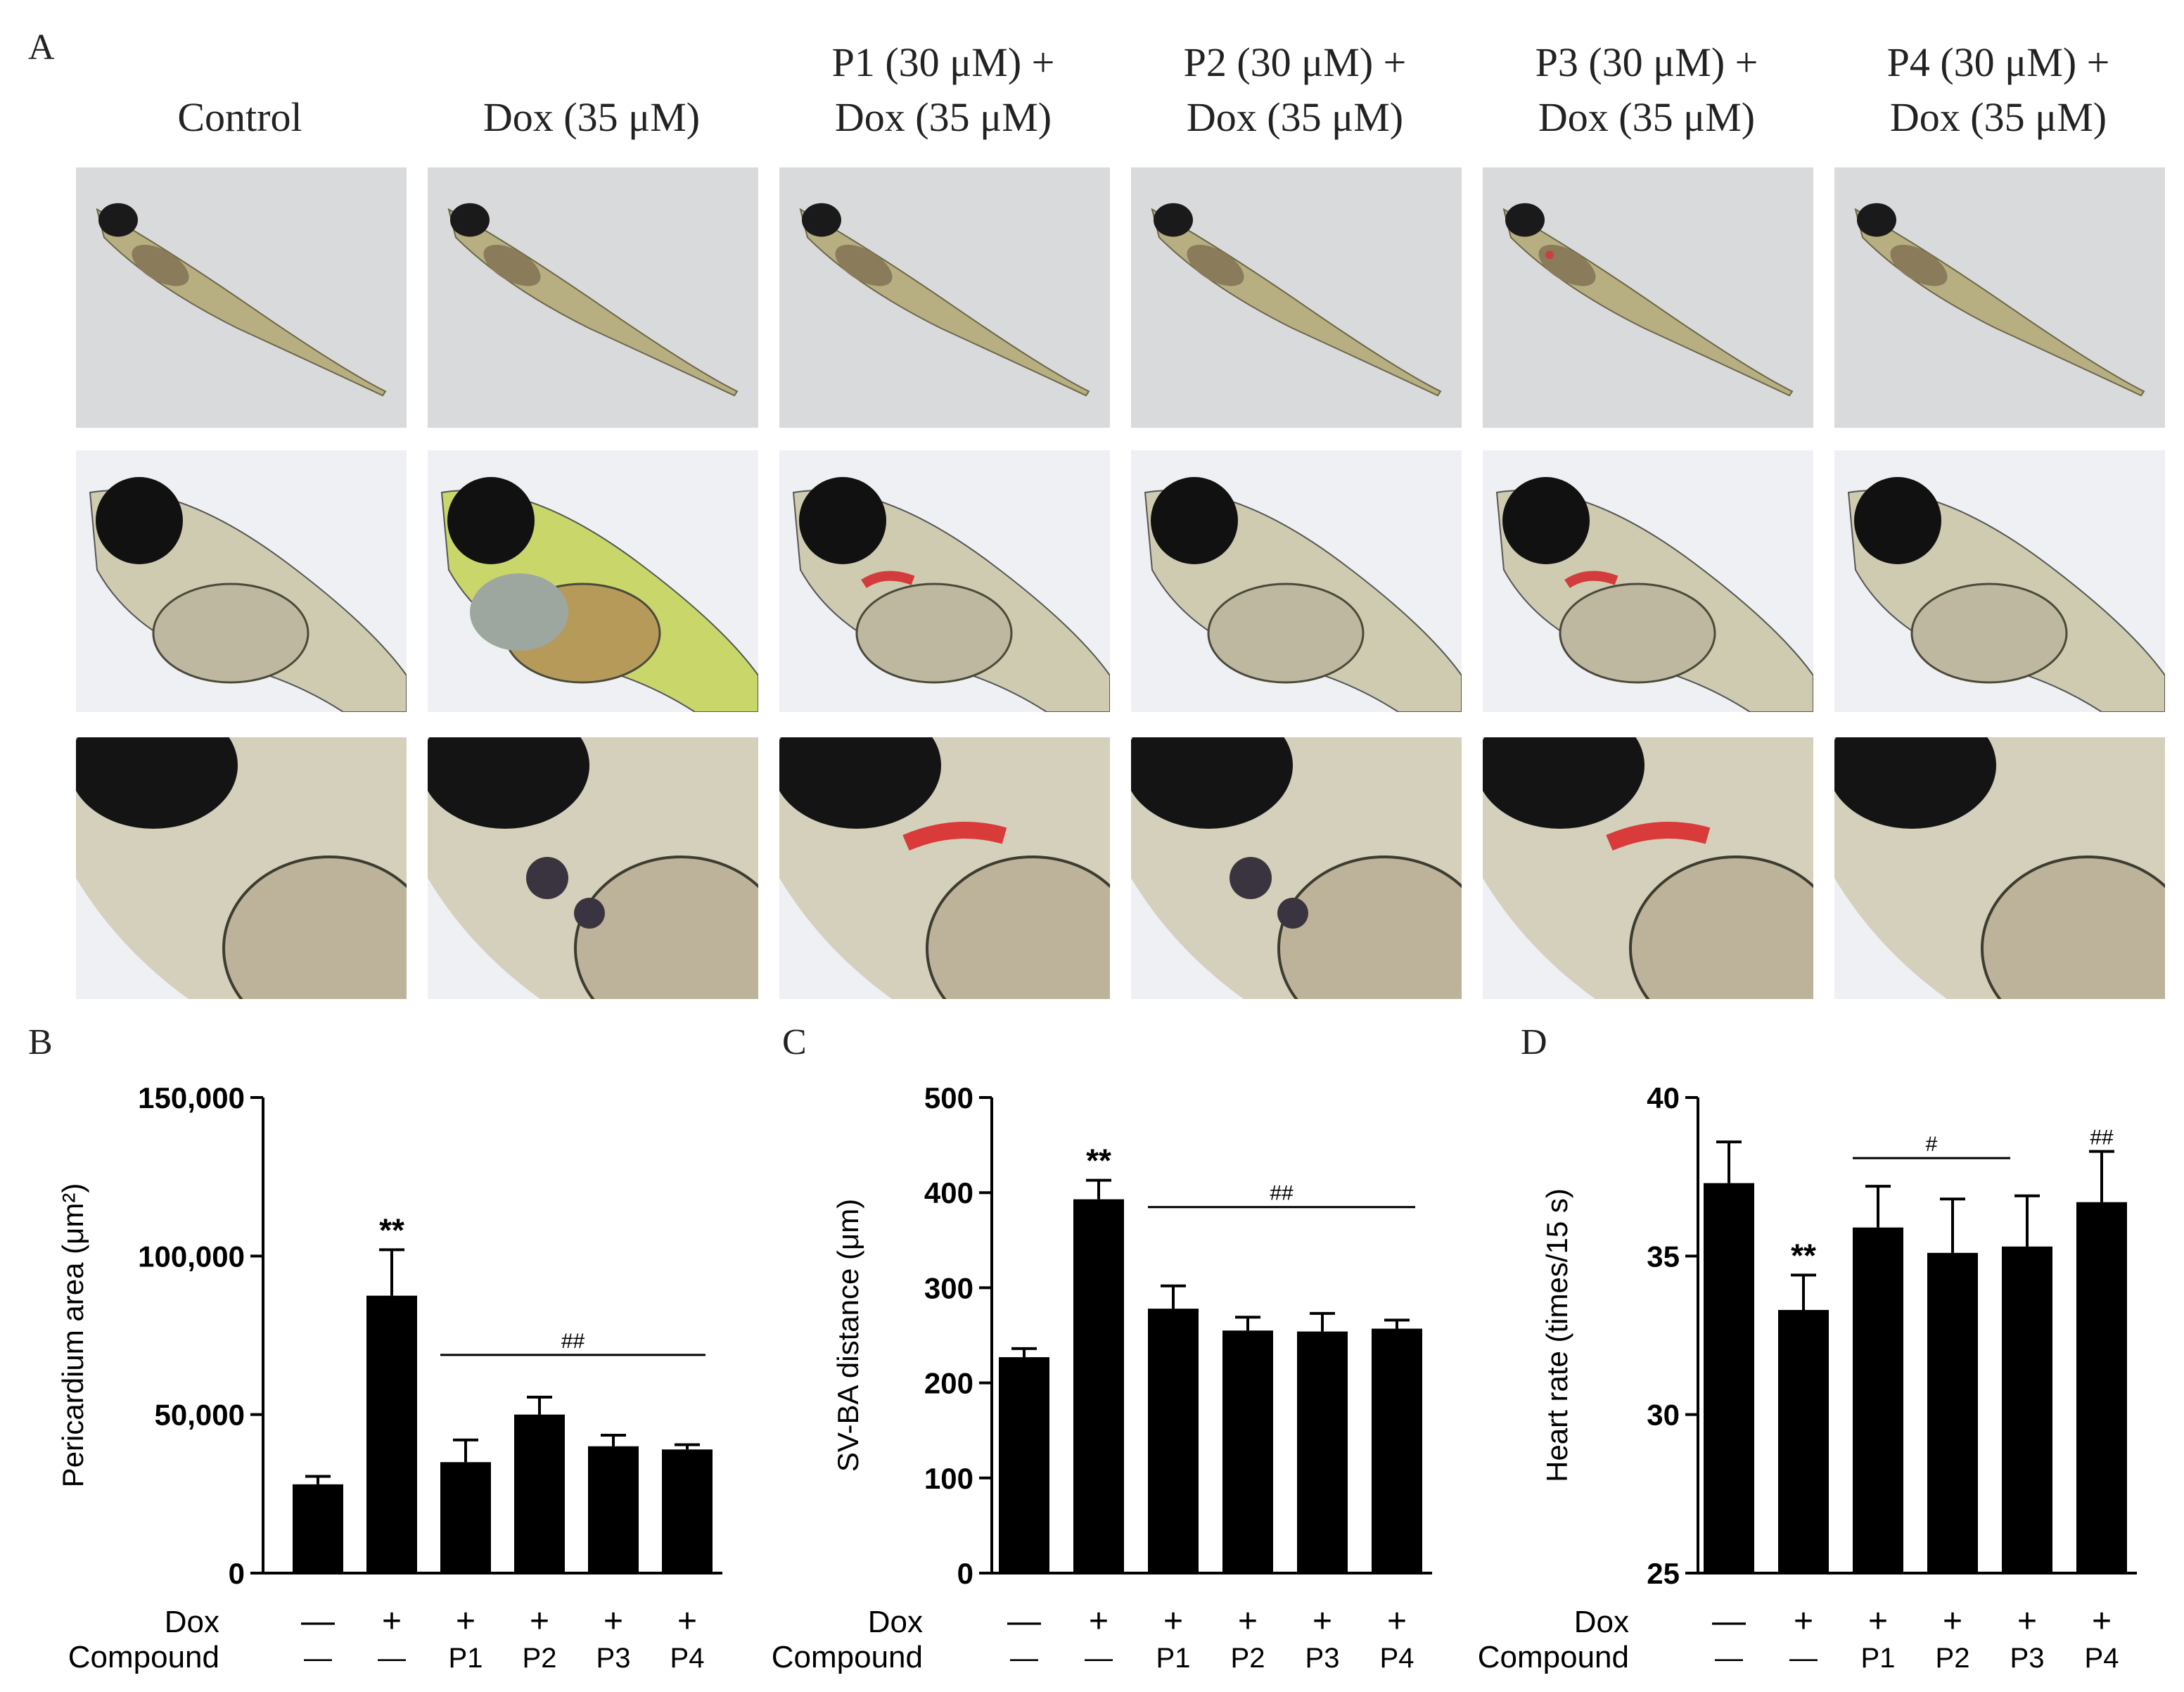  I want to click on y-tick-label: 25, so click(1663, 1574).